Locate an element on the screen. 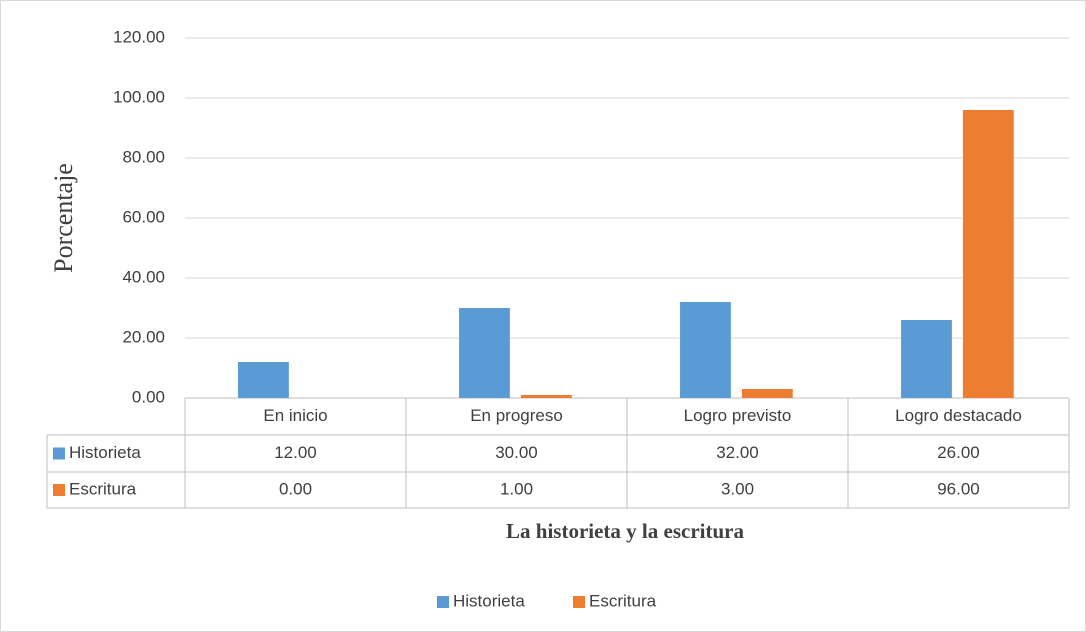 The width and height of the screenshot is (1086, 632). y-tick-label: 100.00 is located at coordinates (139, 96).